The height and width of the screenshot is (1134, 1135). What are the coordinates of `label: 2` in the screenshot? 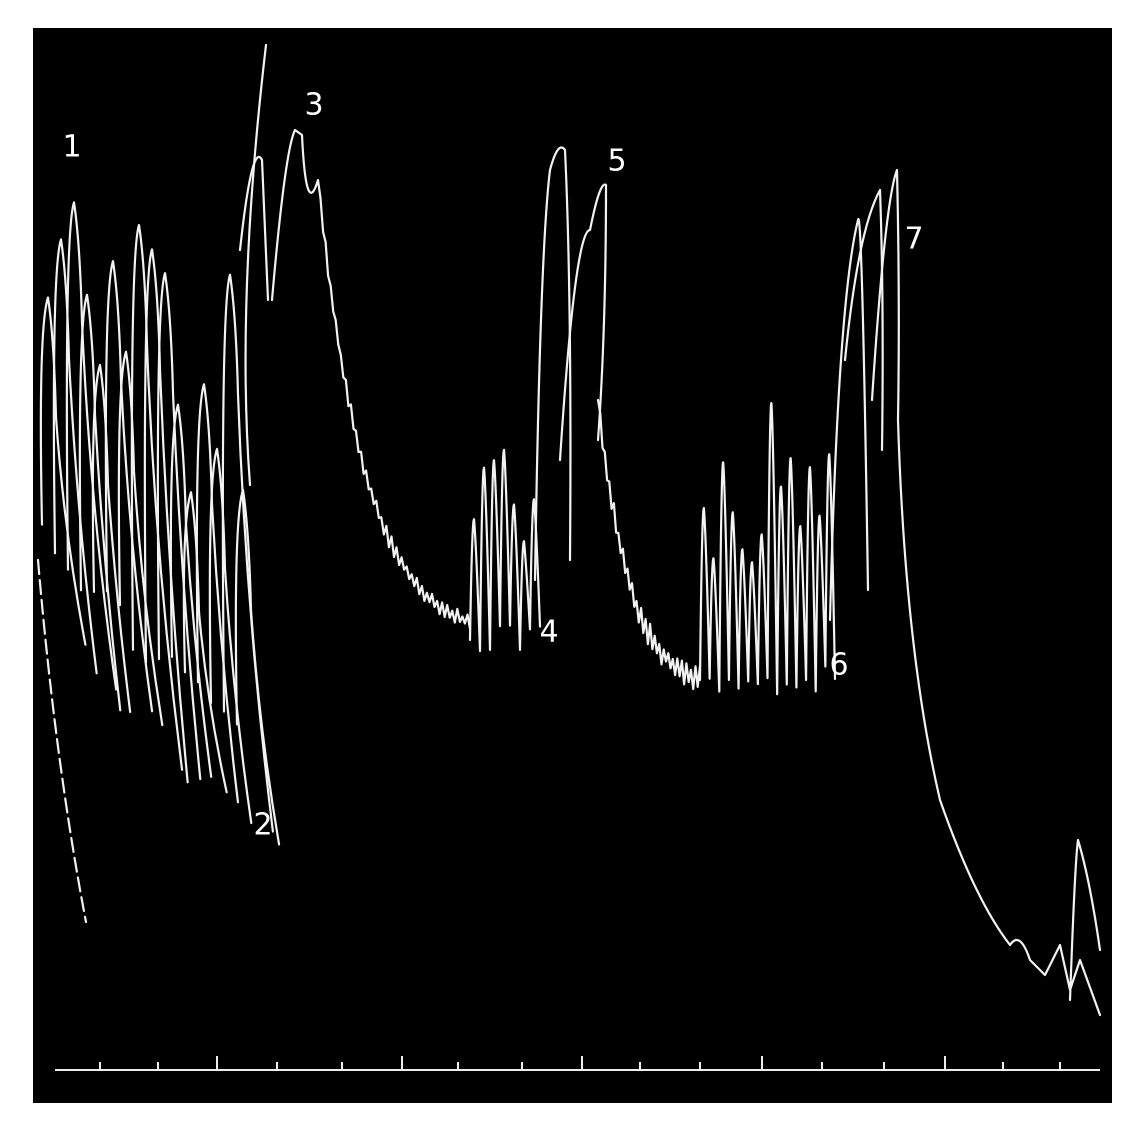 It's located at (262, 825).